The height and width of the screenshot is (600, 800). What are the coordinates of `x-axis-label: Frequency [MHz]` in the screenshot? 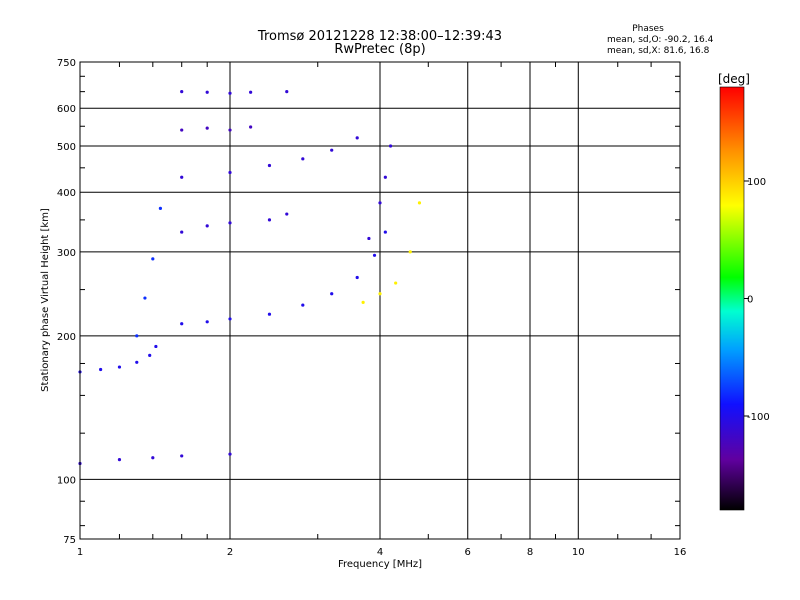 It's located at (380, 564).